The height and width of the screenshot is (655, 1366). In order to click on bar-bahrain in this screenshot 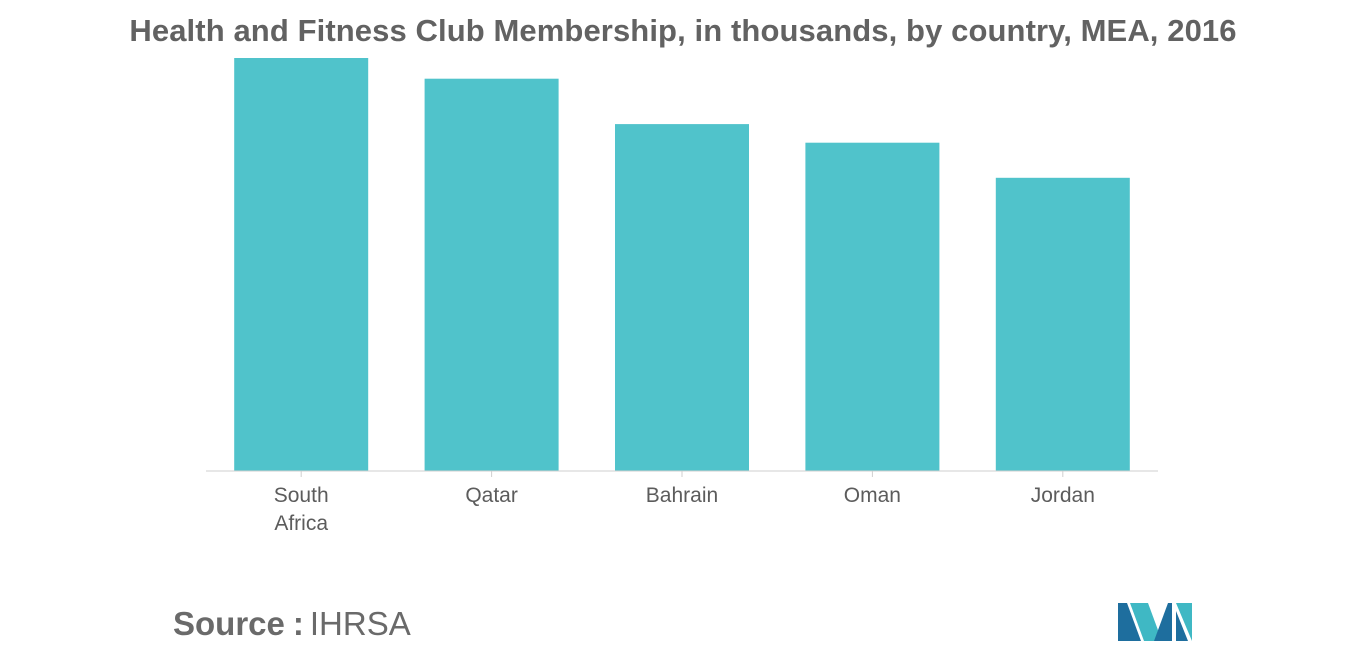, I will do `click(682, 297)`.